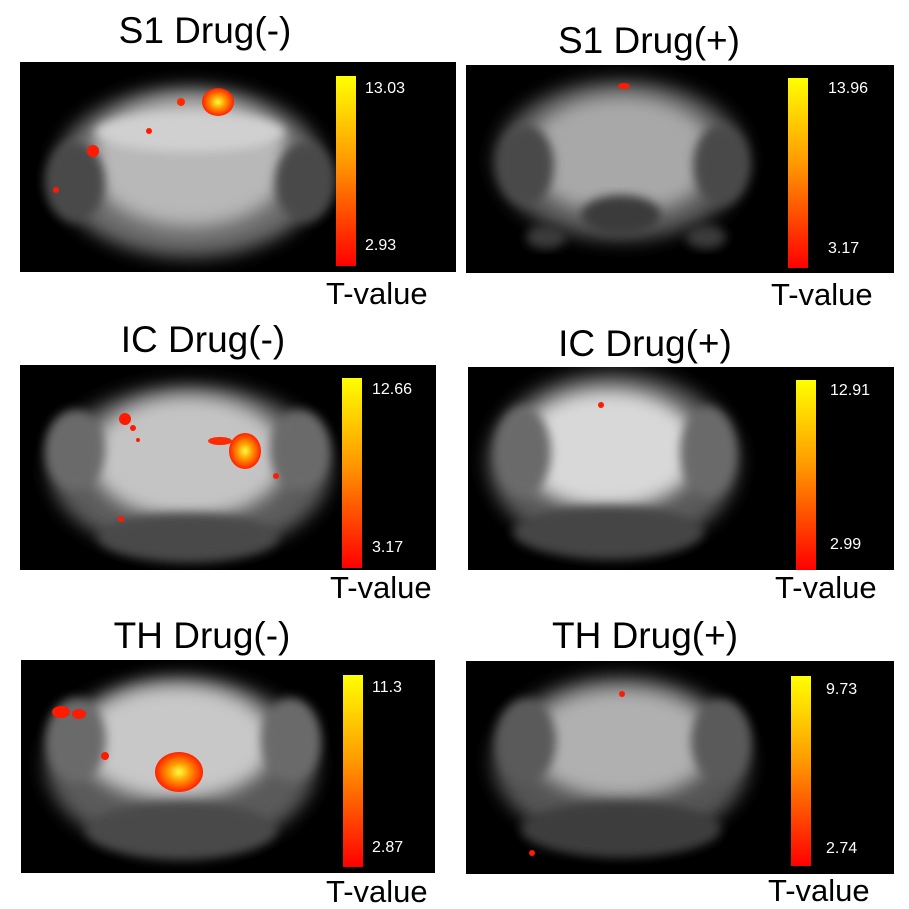 This screenshot has width=909, height=909. What do you see at coordinates (645, 635) in the screenshot?
I see `panel-title-th-drug-plus: TH Drug(+)` at bounding box center [645, 635].